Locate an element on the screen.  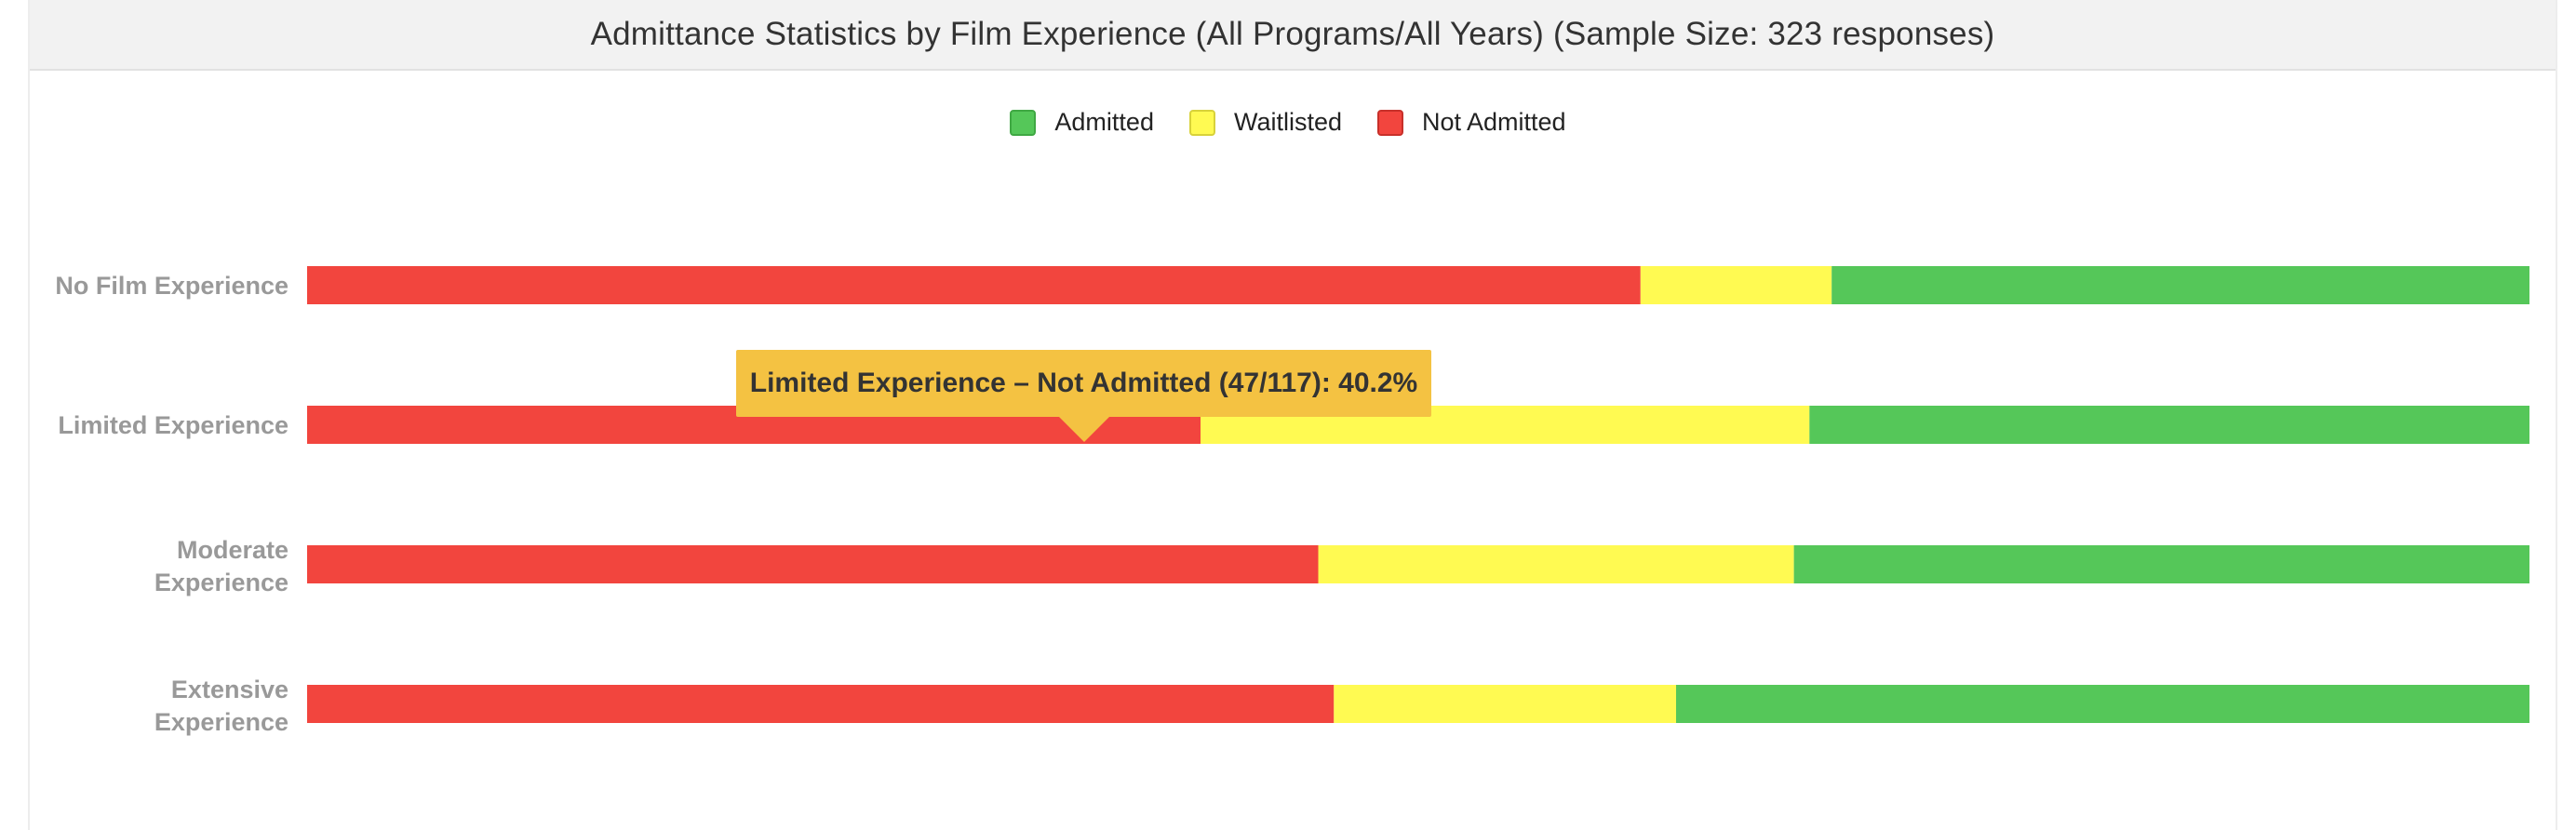
bar-no-film-experience-admitted is located at coordinates (2180, 285).